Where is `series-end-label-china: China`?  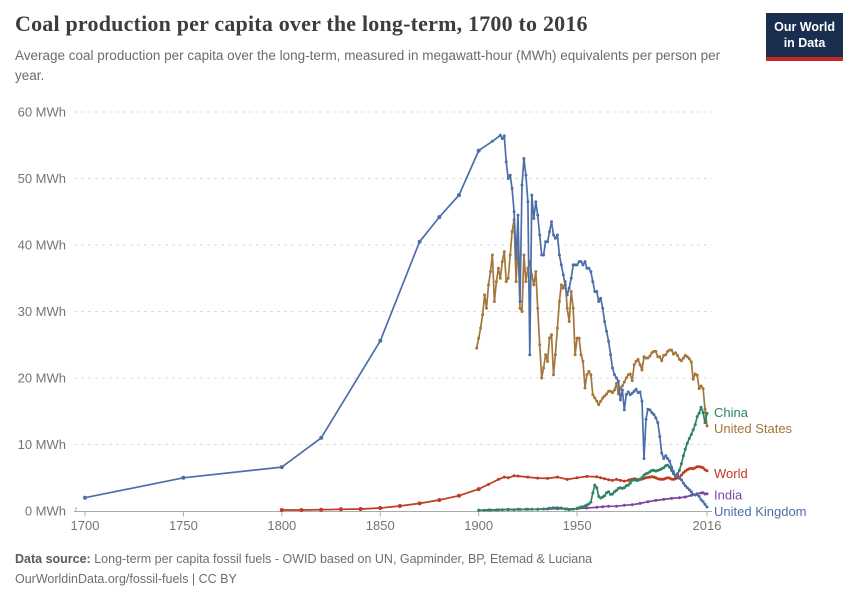
series-end-label-china: China is located at coordinates (731, 412).